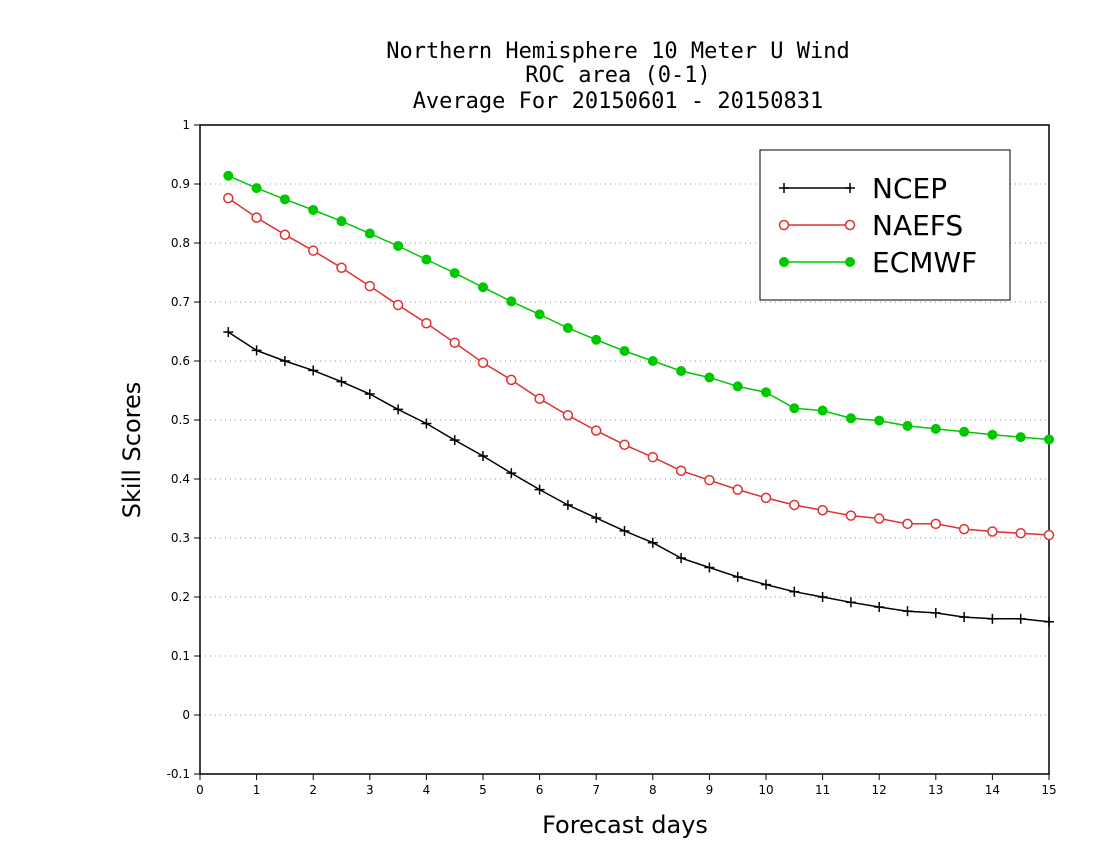 The width and height of the screenshot is (1100, 850). I want to click on x-tick-label: 13, so click(935, 790).